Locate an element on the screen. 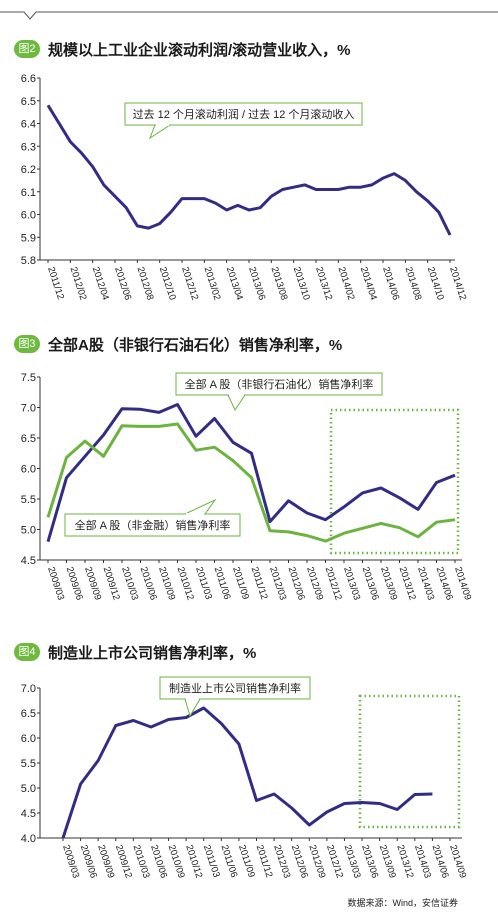  chart1-title: 规模以上工业企业滚动利润/滚动营业收入，% is located at coordinates (199, 50).